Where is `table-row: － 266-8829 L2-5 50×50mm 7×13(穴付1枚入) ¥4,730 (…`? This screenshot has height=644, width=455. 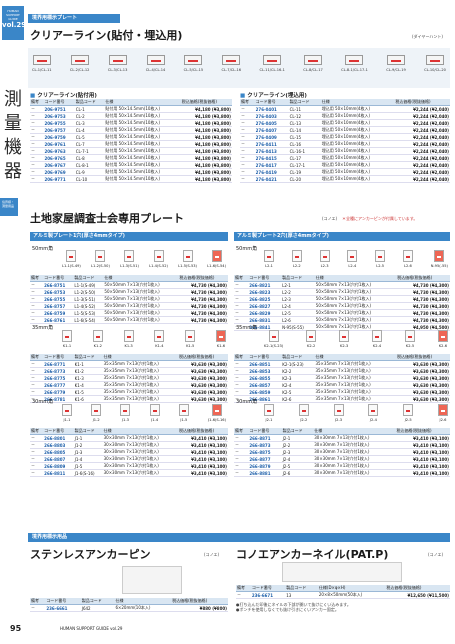 table-row: － 266-8829 L2-5 50×50mm 7×13(穴付1枚入) ¥4,730 (… is located at coordinates (342, 313).